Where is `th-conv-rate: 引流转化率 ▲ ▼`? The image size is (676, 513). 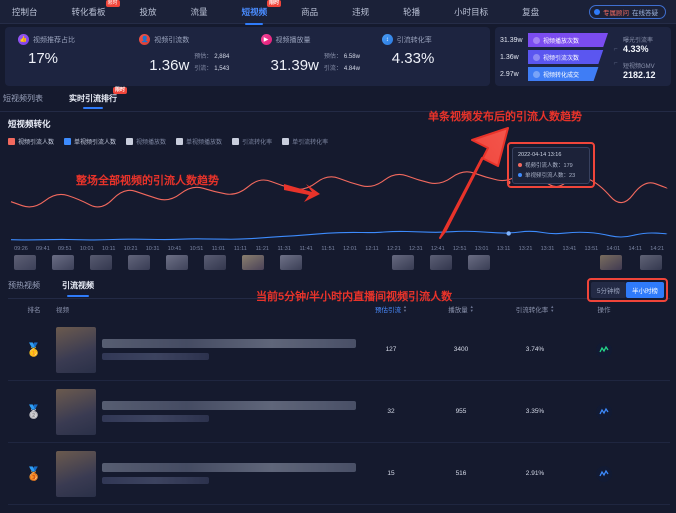 th-conv-rate: 引流转化率 ▲ ▼ is located at coordinates (535, 309).